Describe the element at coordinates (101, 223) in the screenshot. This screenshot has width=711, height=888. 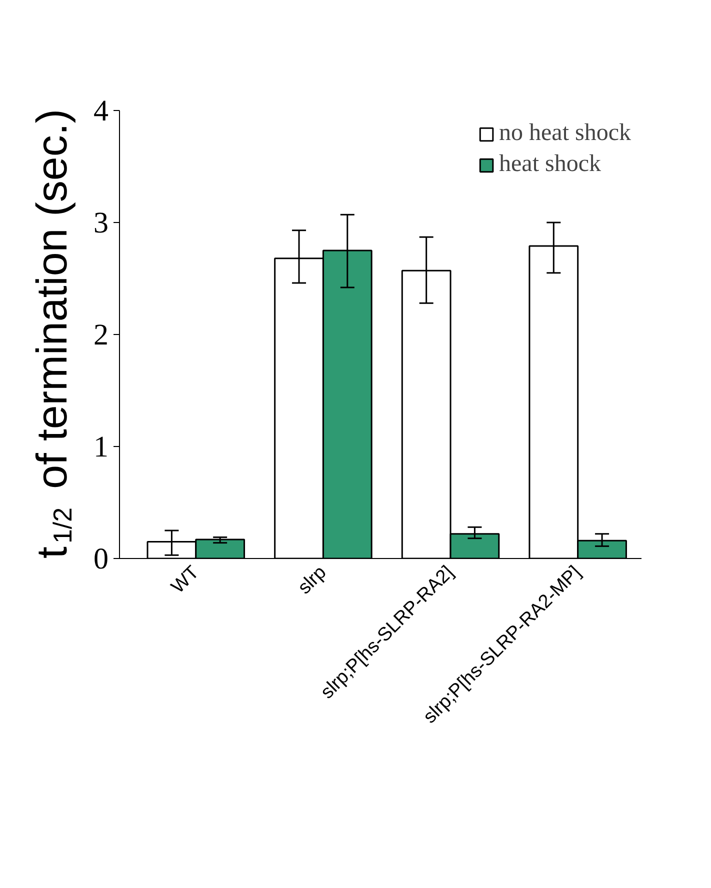
I see `y-tick-label: 3` at that location.